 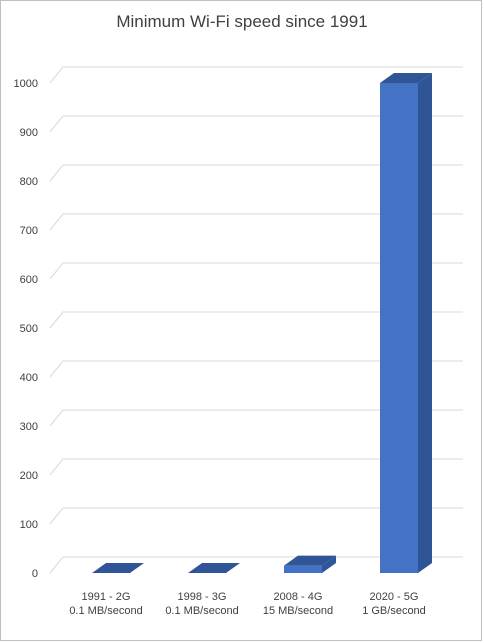 I want to click on y-tick-label: 300, so click(x=29, y=427).